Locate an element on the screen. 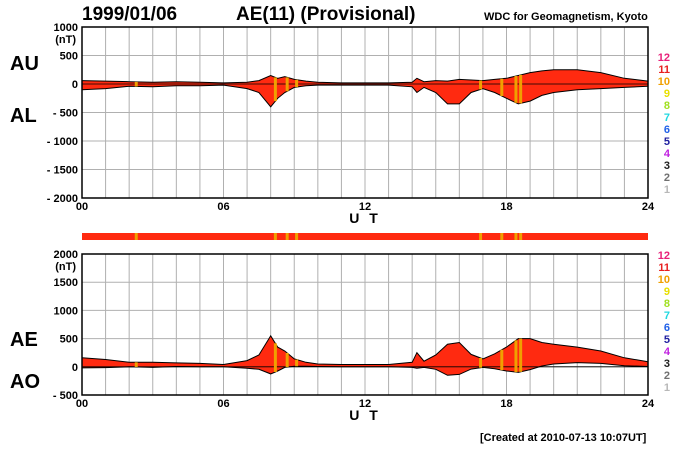 Image resolution: width=700 pixels, height=450 pixels. plot-title: AE(11) (Provisional) is located at coordinates (326, 14).